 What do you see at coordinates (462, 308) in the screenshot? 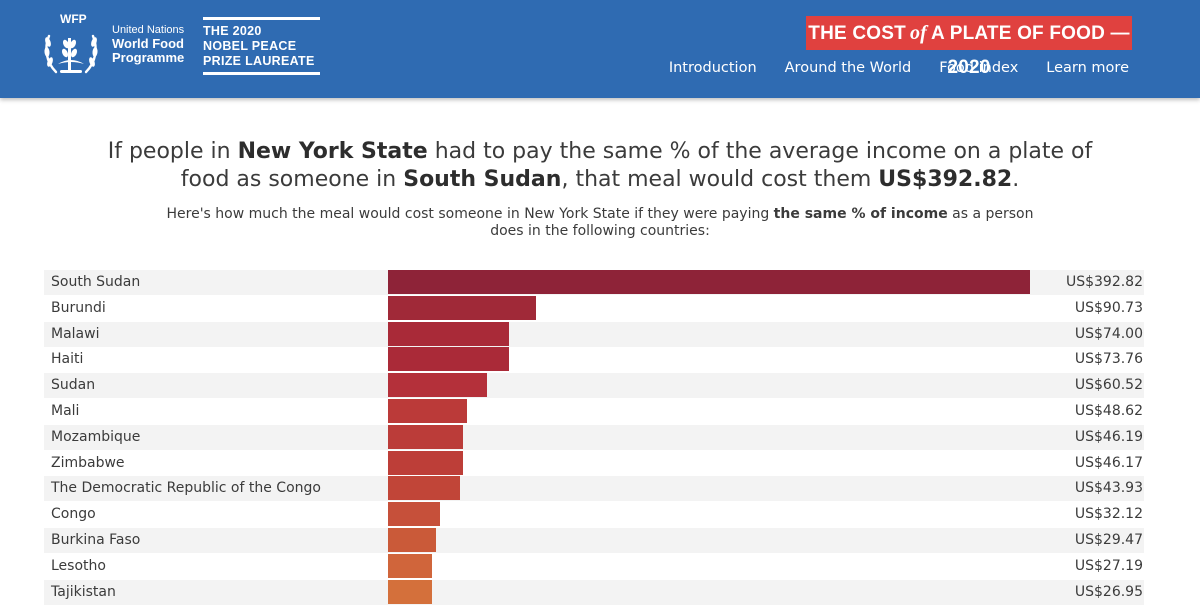
I see `bar-burundi` at bounding box center [462, 308].